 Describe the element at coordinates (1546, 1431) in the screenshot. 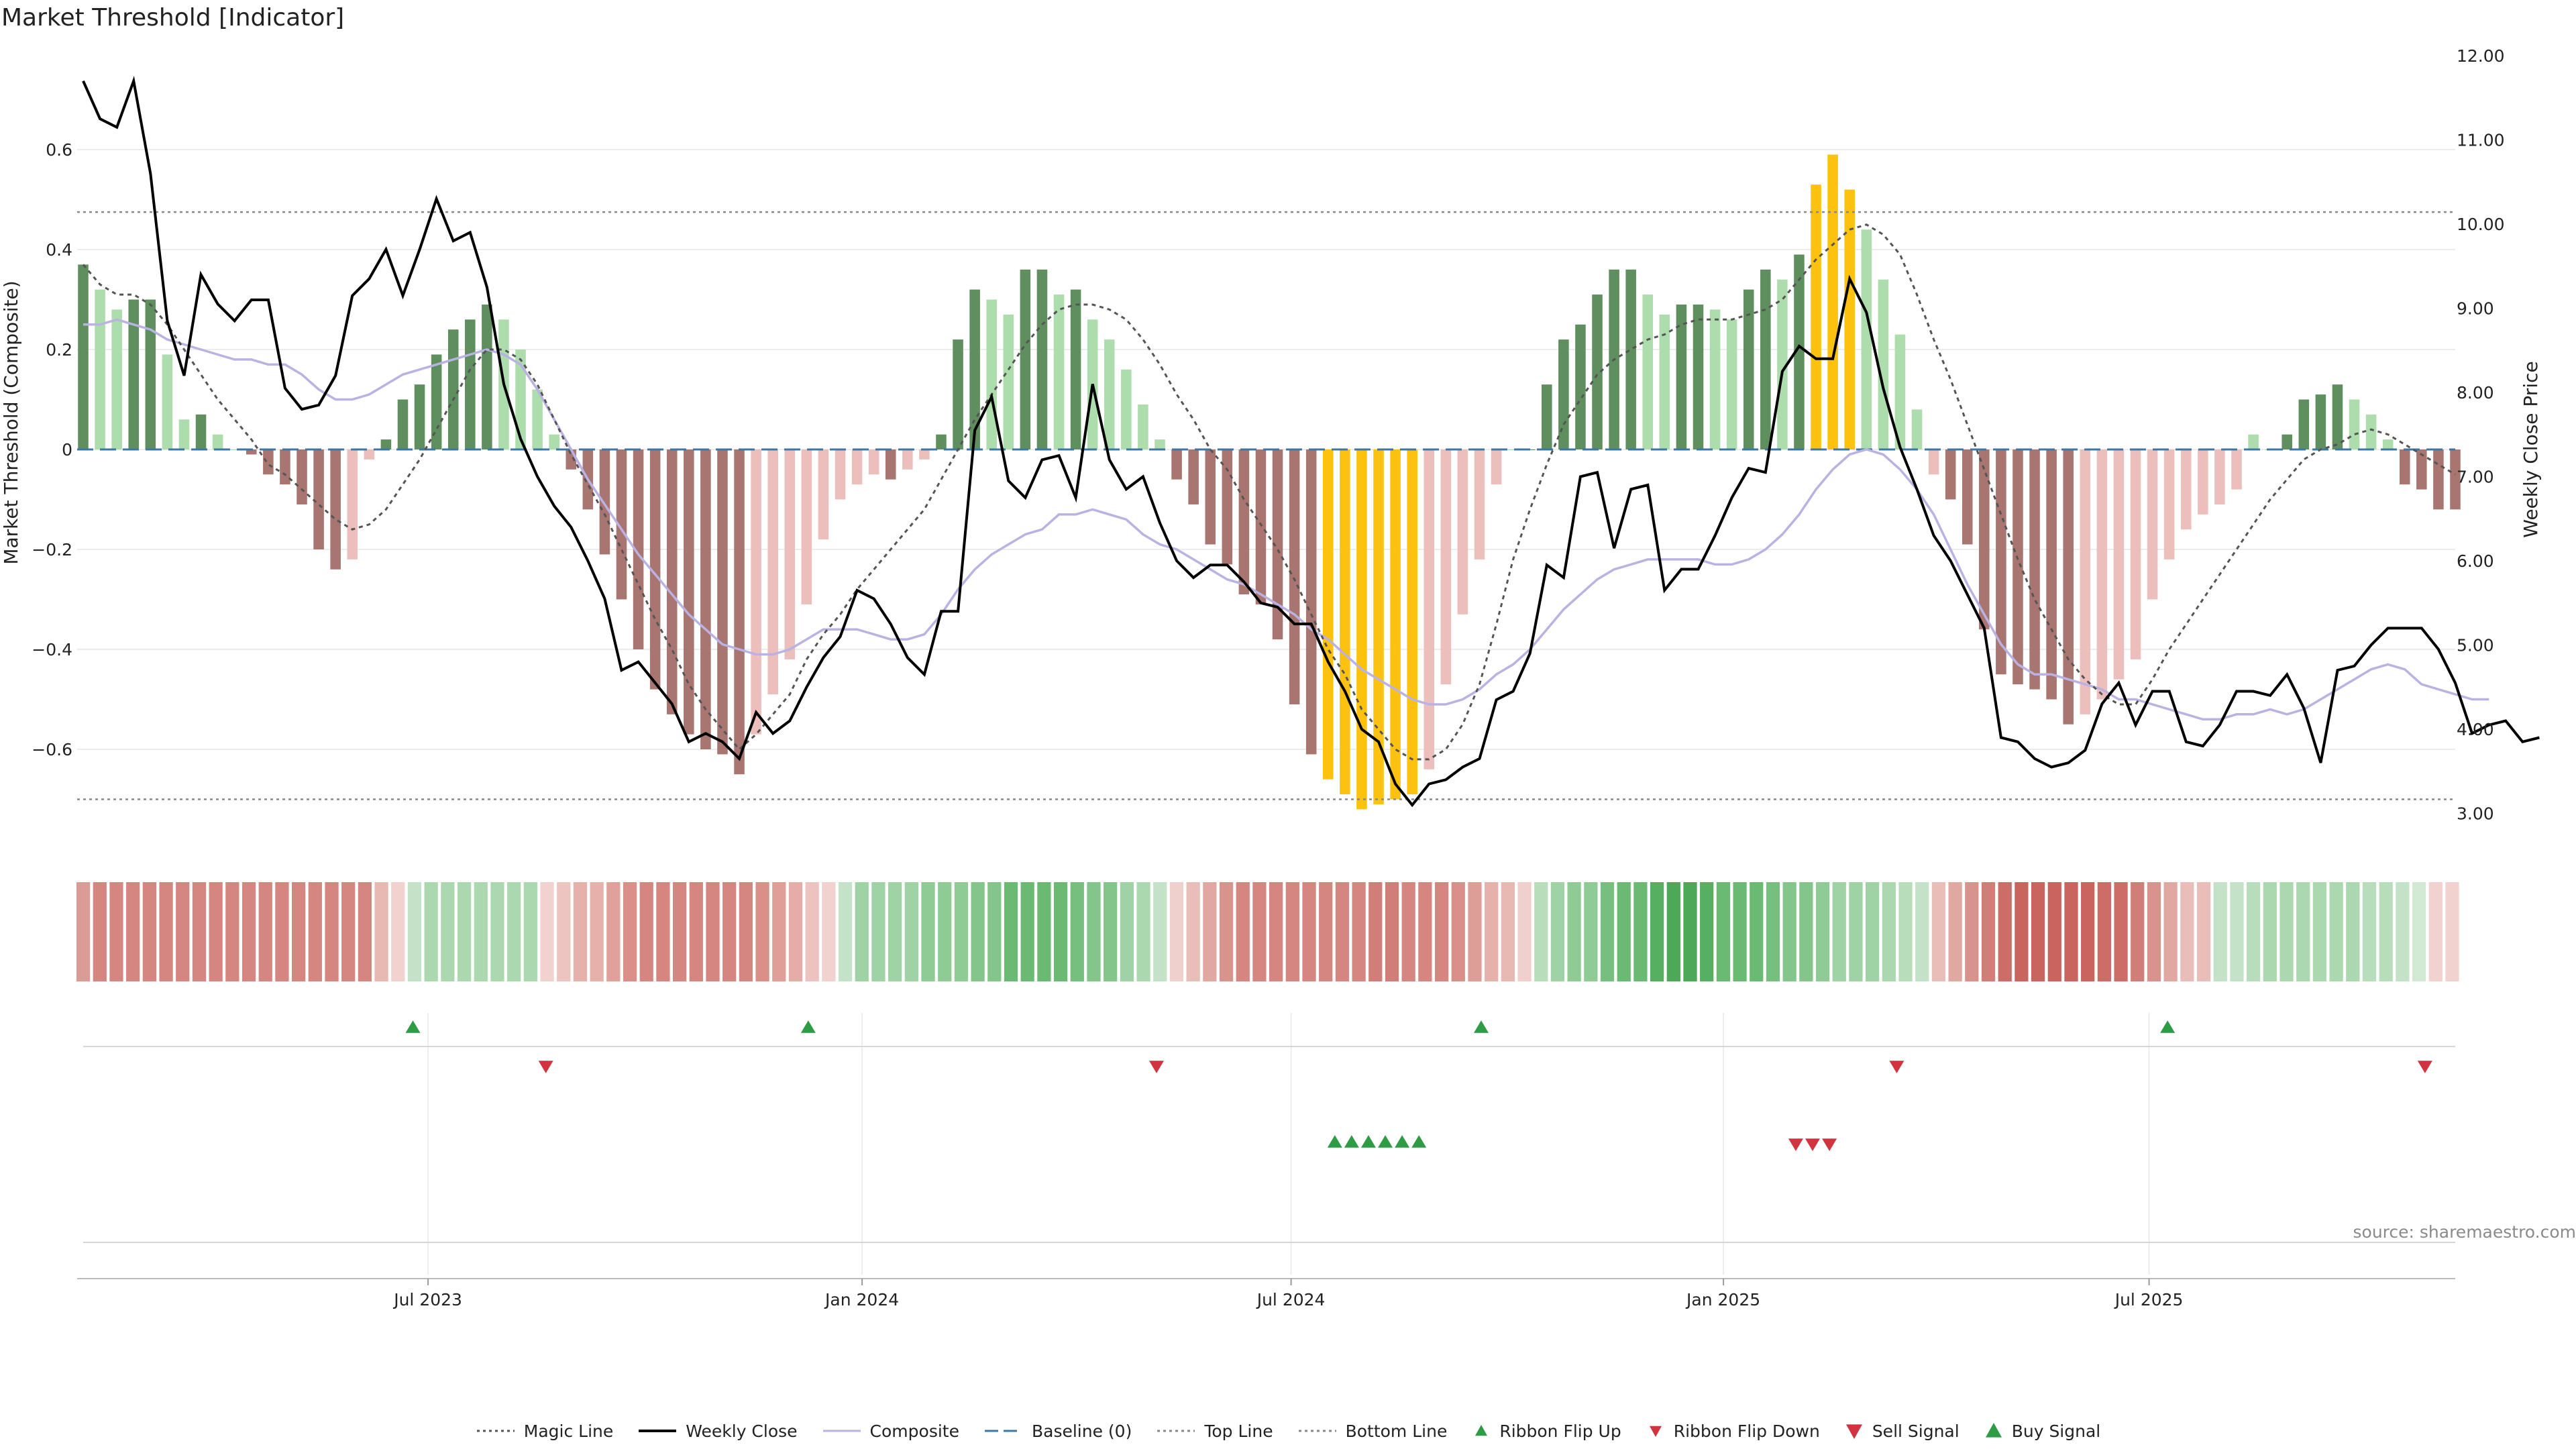

I see `legend-item-flipup: Ribbon Flip Up` at that location.